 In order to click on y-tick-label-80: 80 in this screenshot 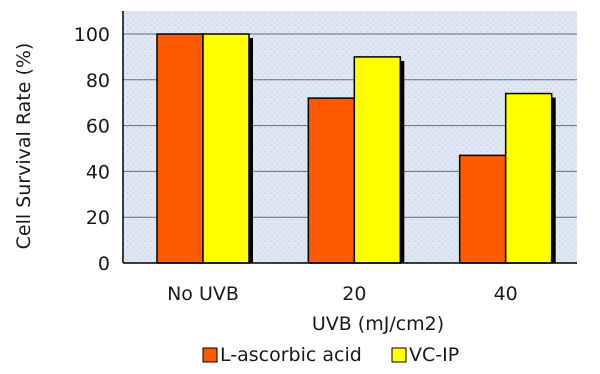, I will do `click(98, 81)`.